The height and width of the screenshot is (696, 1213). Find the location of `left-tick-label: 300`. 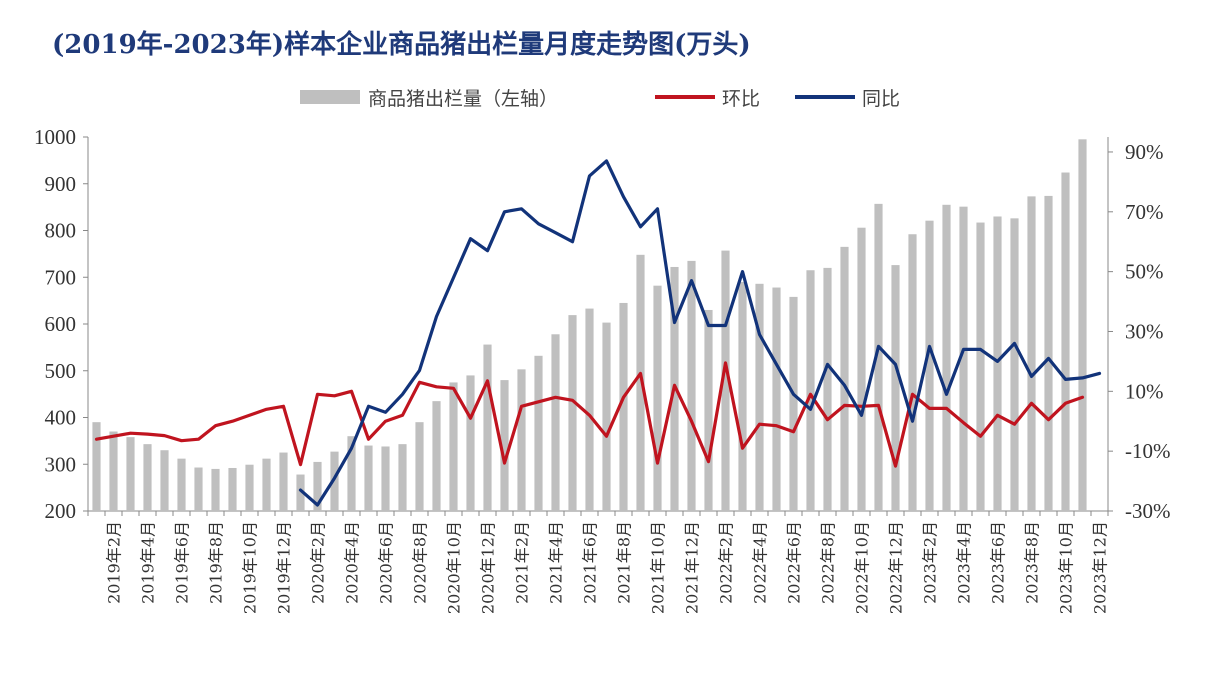

left-tick-label: 300 is located at coordinates (61, 464).